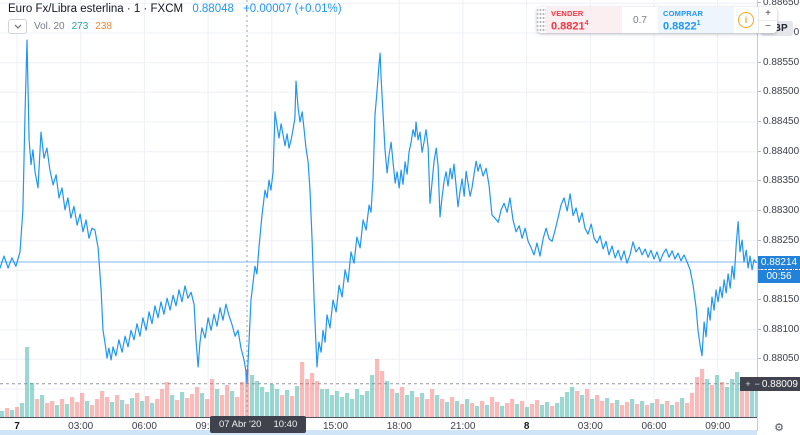 This screenshot has height=435, width=800. I want to click on crosshair-date-tooltip: 07 Abr '20 10:40, so click(258, 424).